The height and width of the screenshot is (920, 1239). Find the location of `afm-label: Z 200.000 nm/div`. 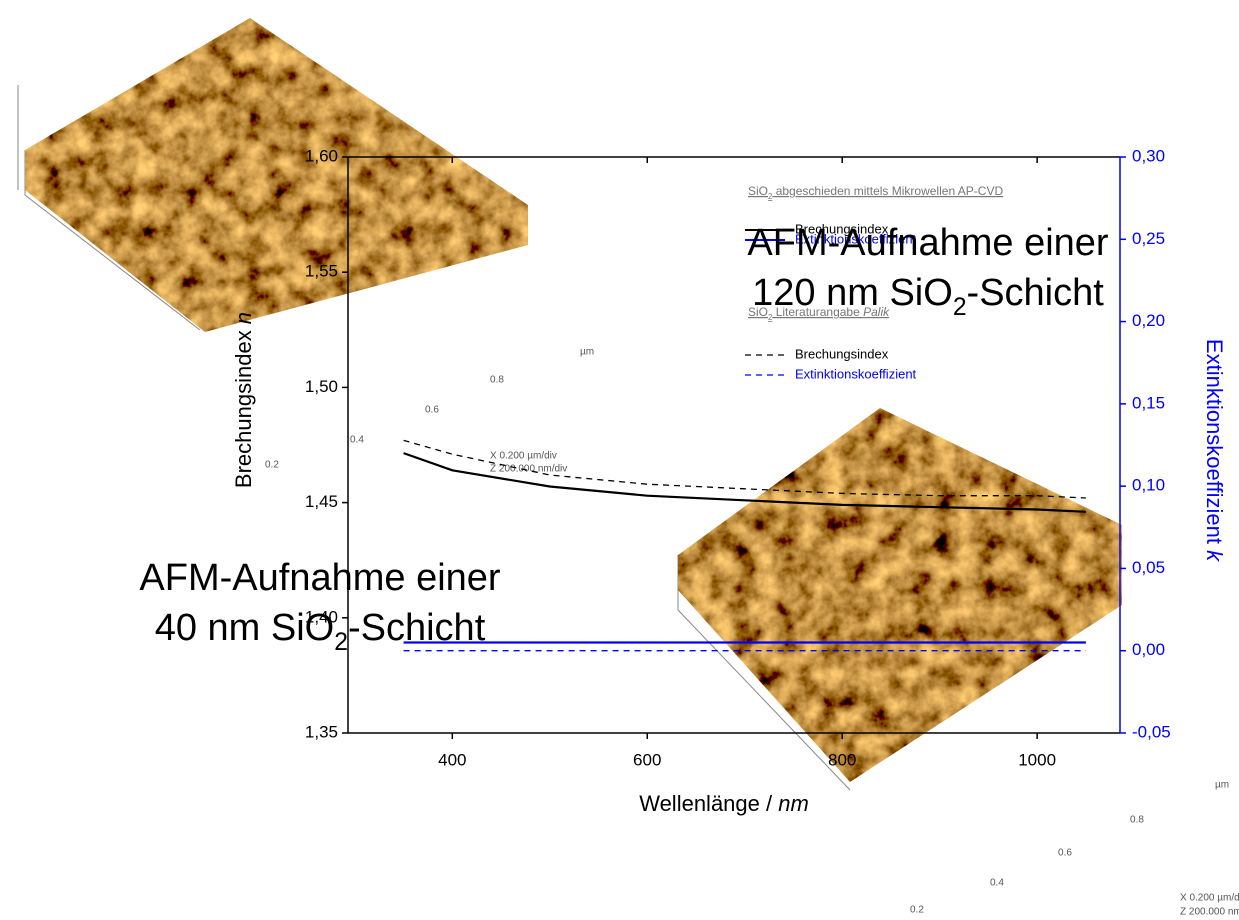

afm-label: Z 200.000 nm/div is located at coordinates (528, 469).